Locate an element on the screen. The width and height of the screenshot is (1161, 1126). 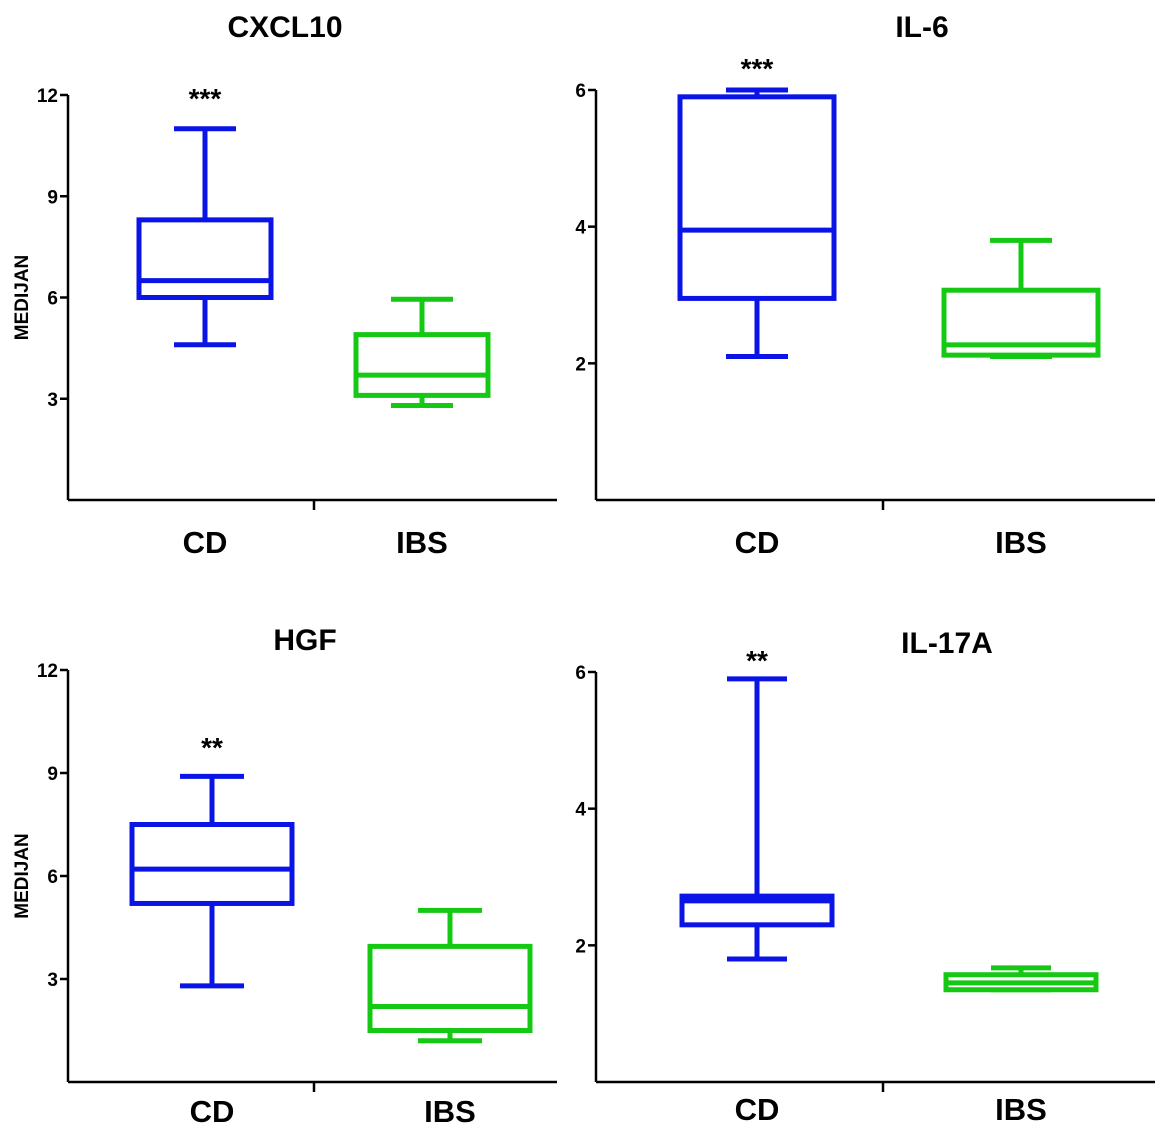
chart-title: CXCL10 is located at coordinates (284, 27).